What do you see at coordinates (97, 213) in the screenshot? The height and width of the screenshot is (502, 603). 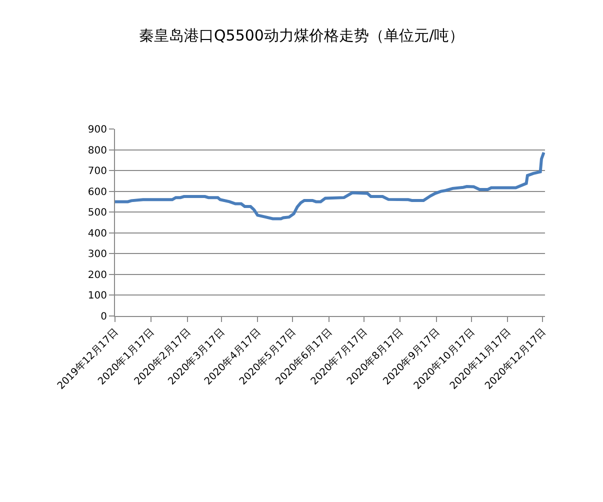 I see `y-tick-label: 500` at bounding box center [97, 213].